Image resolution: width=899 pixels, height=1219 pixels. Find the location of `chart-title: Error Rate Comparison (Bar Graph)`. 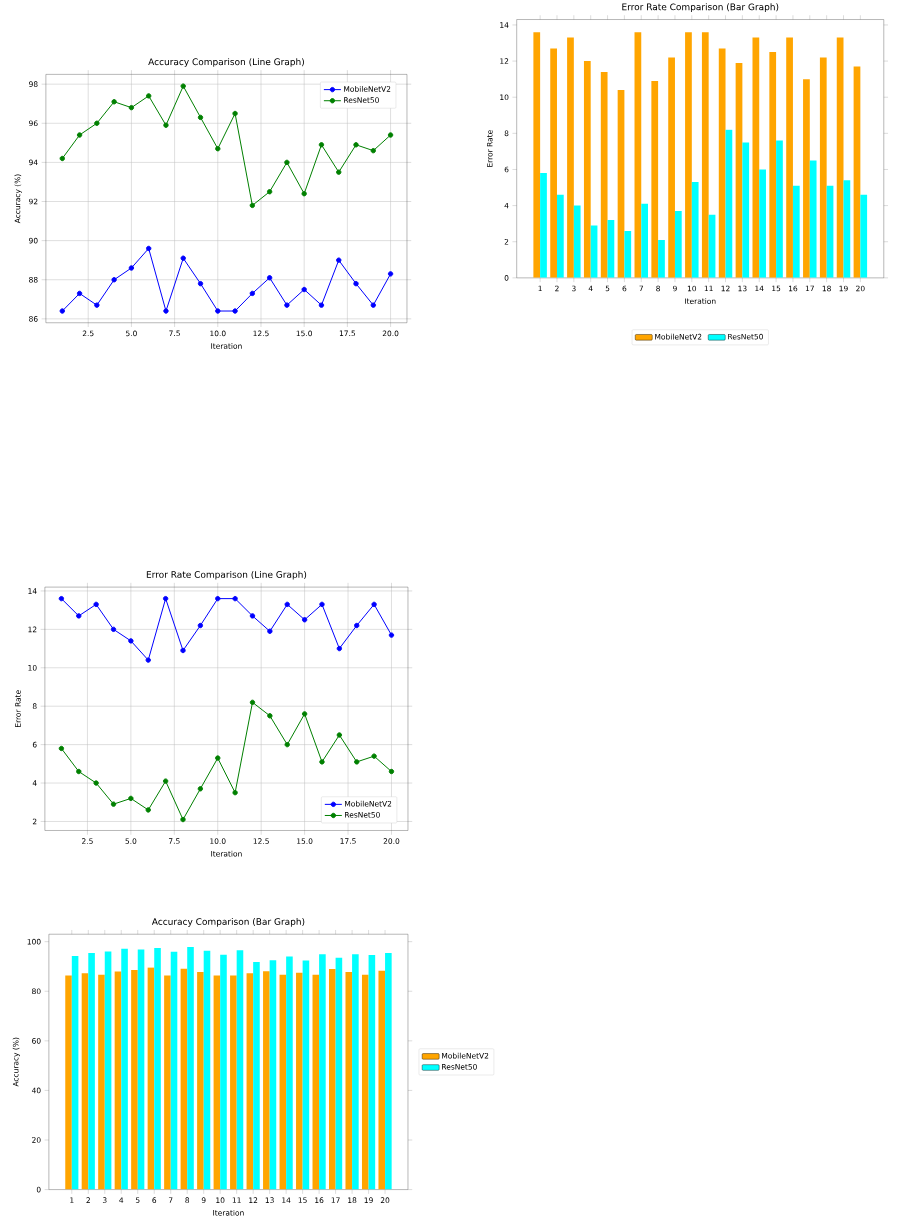

chart-title: Error Rate Comparison (Bar Graph) is located at coordinates (700, 7).